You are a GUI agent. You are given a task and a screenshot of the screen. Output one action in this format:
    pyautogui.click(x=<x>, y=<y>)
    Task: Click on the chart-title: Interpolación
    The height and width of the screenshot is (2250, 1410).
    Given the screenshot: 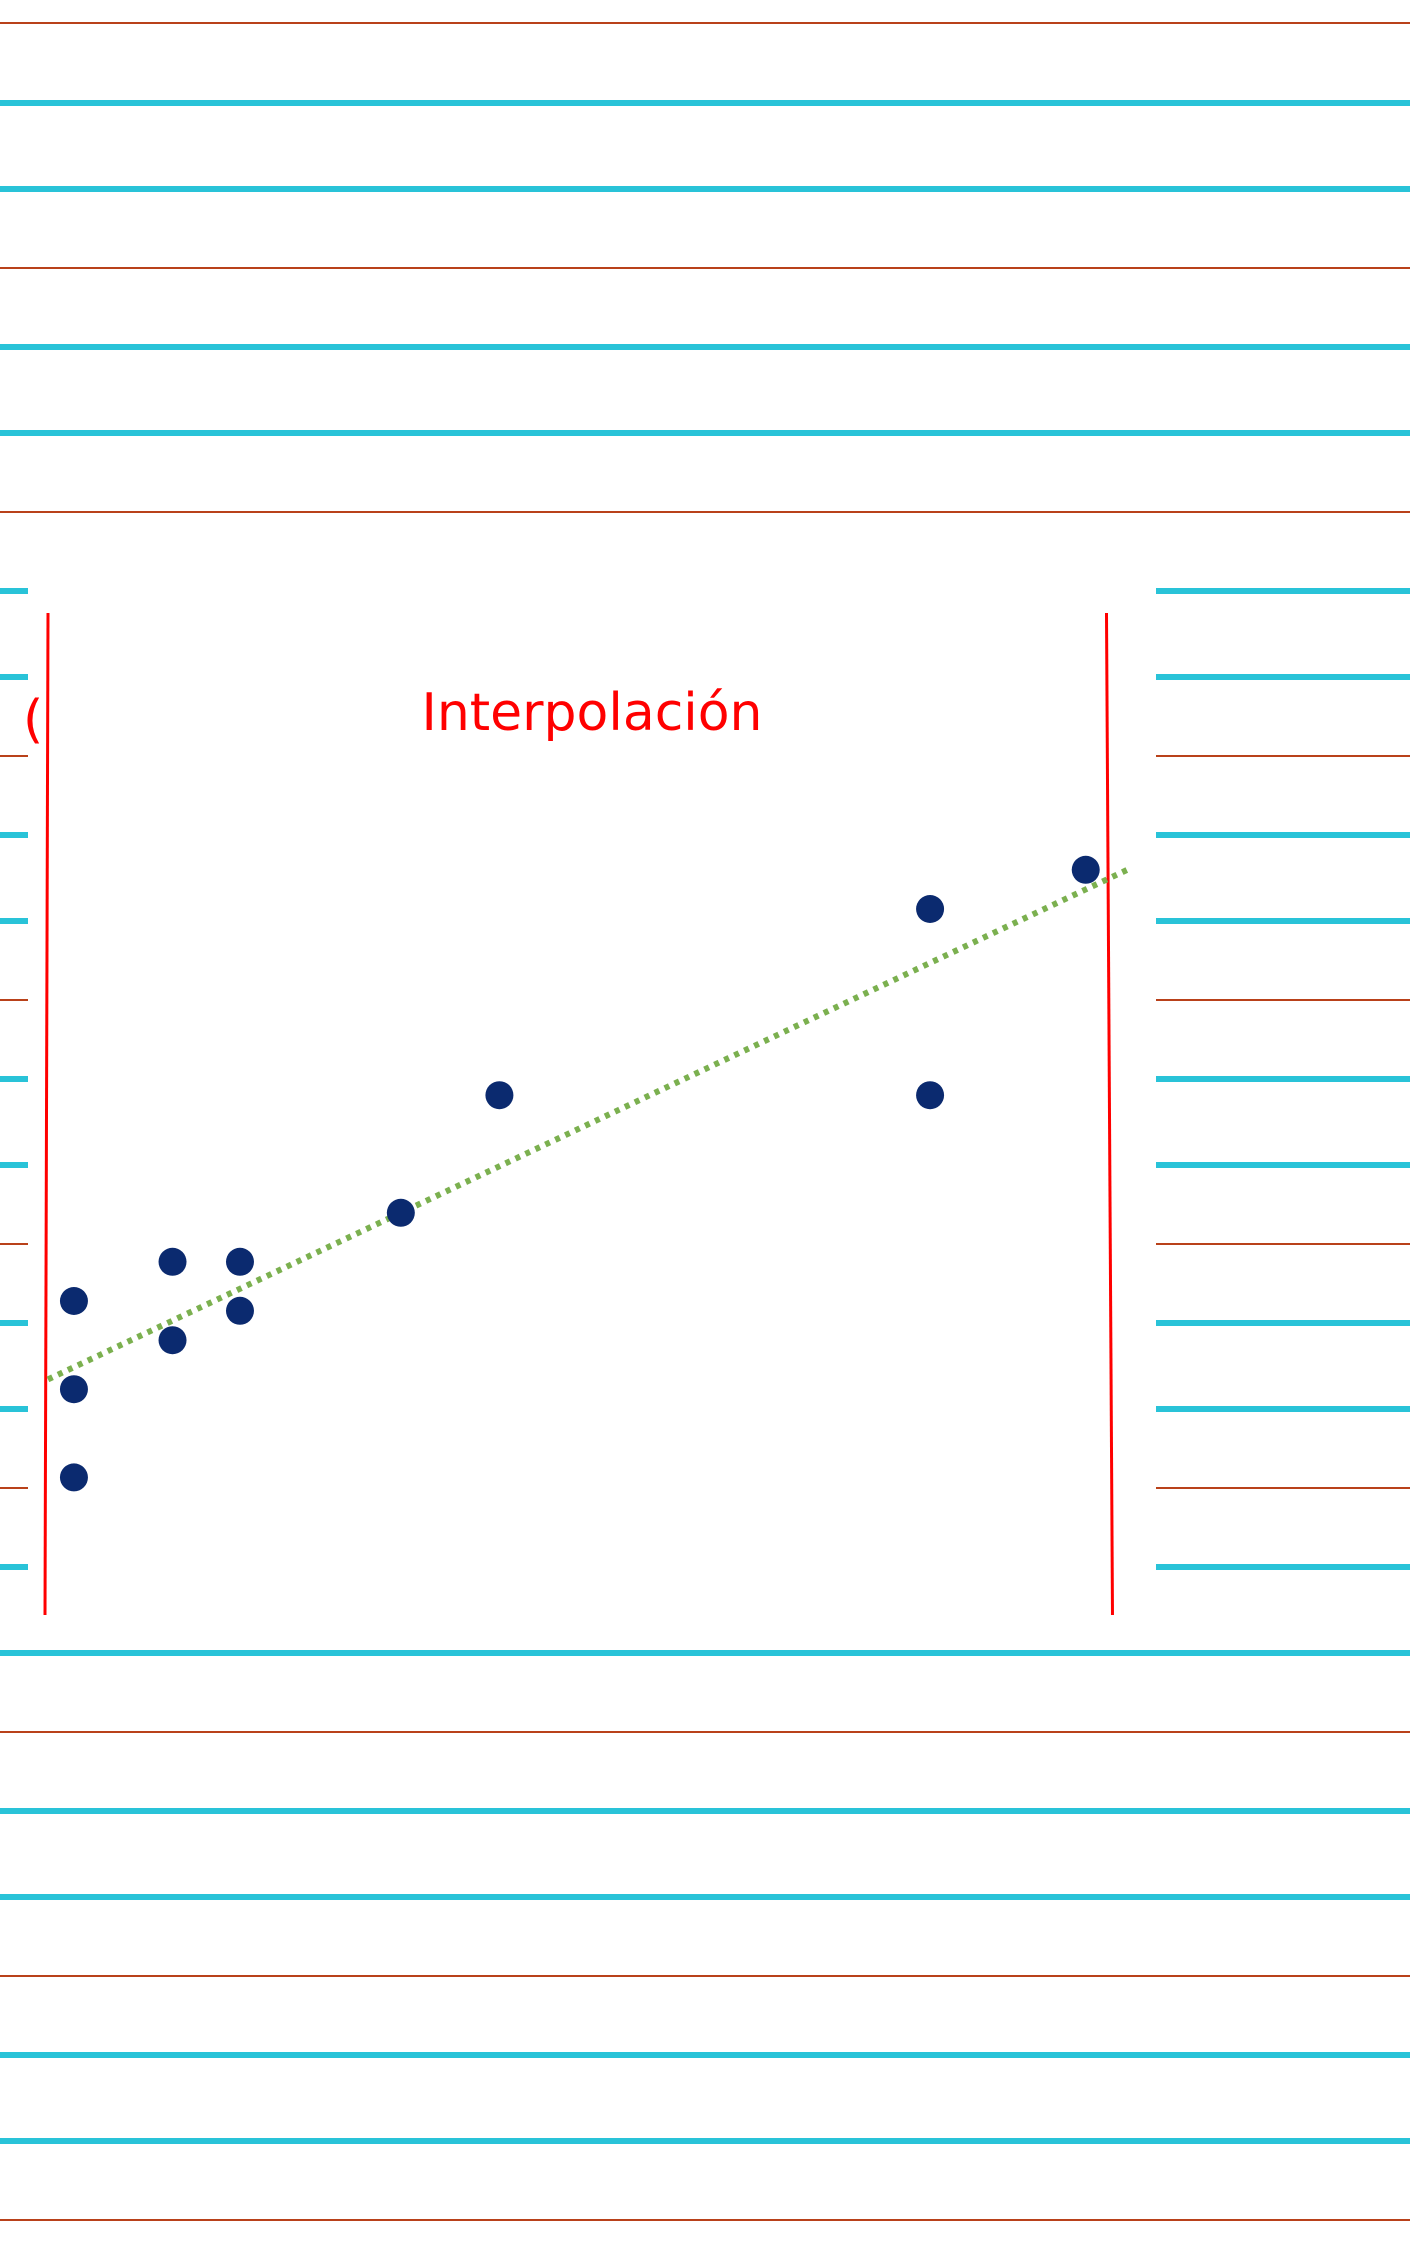 What is the action you would take?
    pyautogui.click(x=592, y=713)
    